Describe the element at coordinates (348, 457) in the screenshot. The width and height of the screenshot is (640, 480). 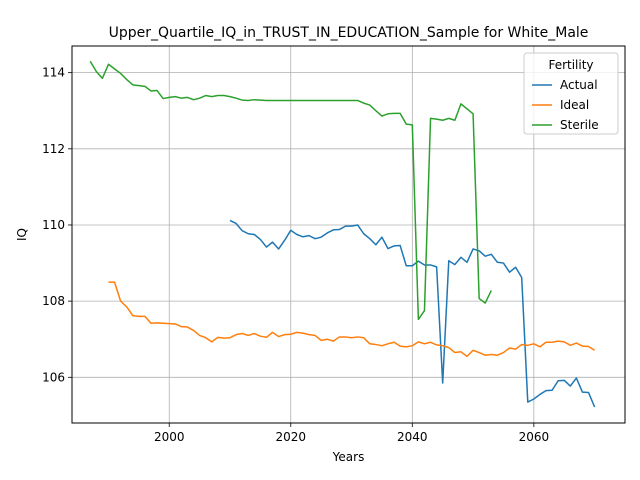
I see `x-axis-label: Years` at that location.